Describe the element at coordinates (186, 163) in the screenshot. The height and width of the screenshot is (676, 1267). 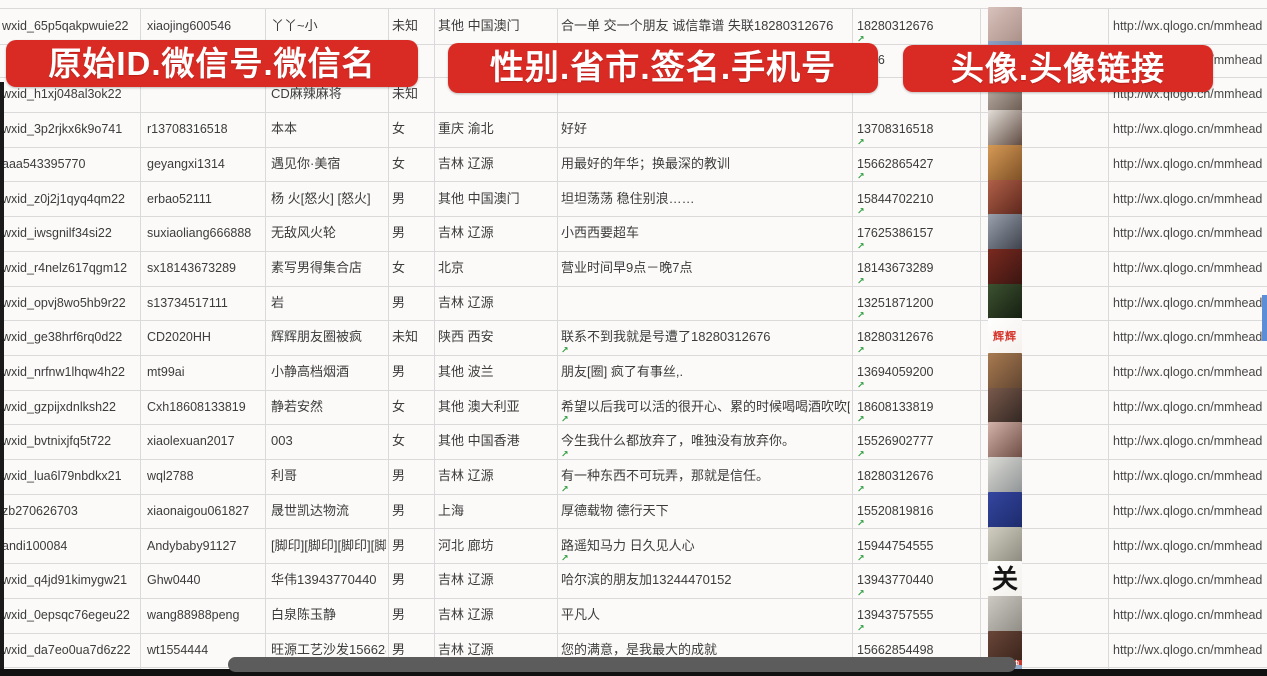
I see `cell-account: geyangxi1314` at that location.